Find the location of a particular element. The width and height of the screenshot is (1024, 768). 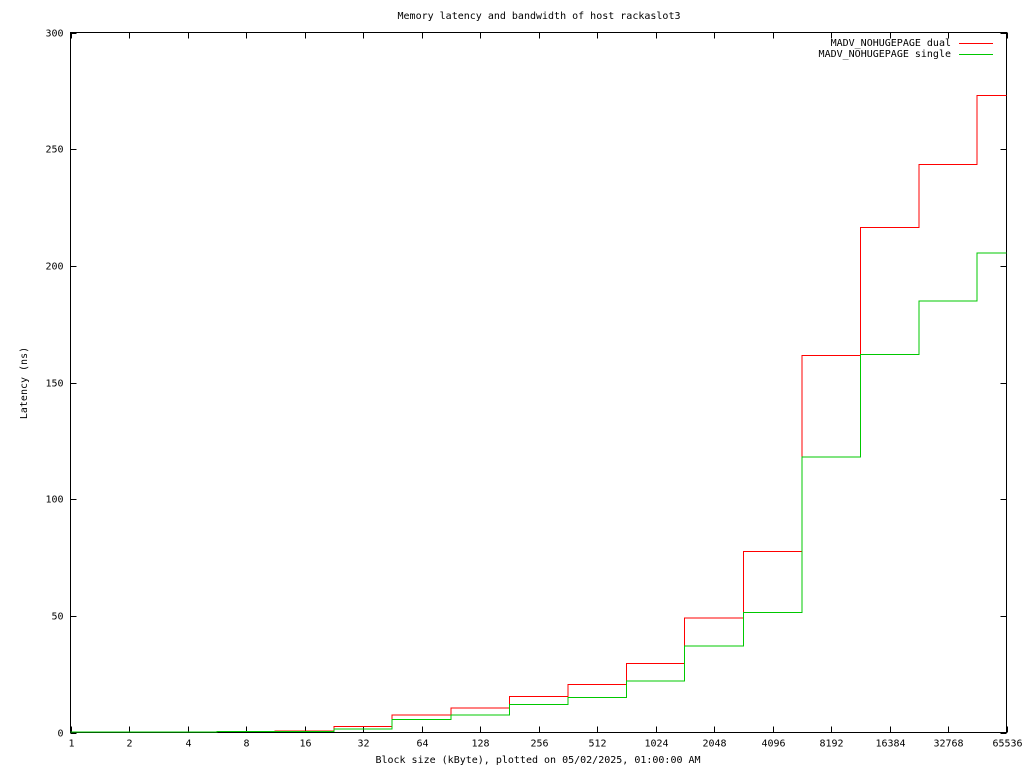

x-tick-label: 8 is located at coordinates (246, 744).